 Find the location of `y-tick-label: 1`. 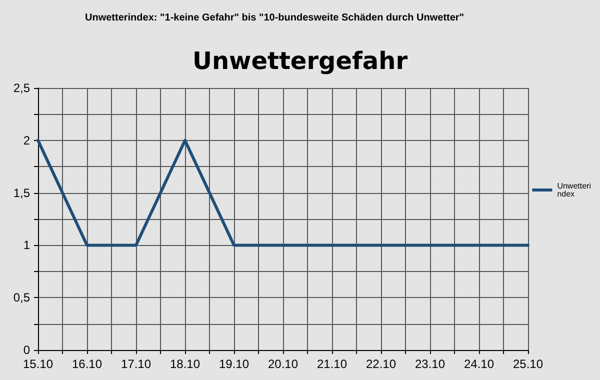

y-tick-label: 1 is located at coordinates (26, 245).